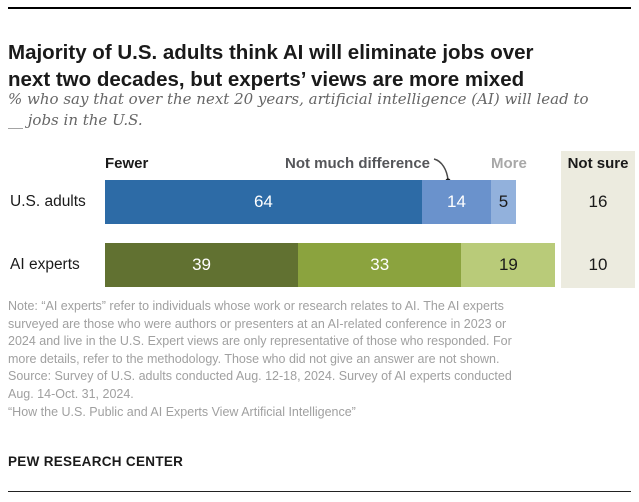  Describe the element at coordinates (456, 202) in the screenshot. I see `bar-segment-not-much-difference: 14` at that location.